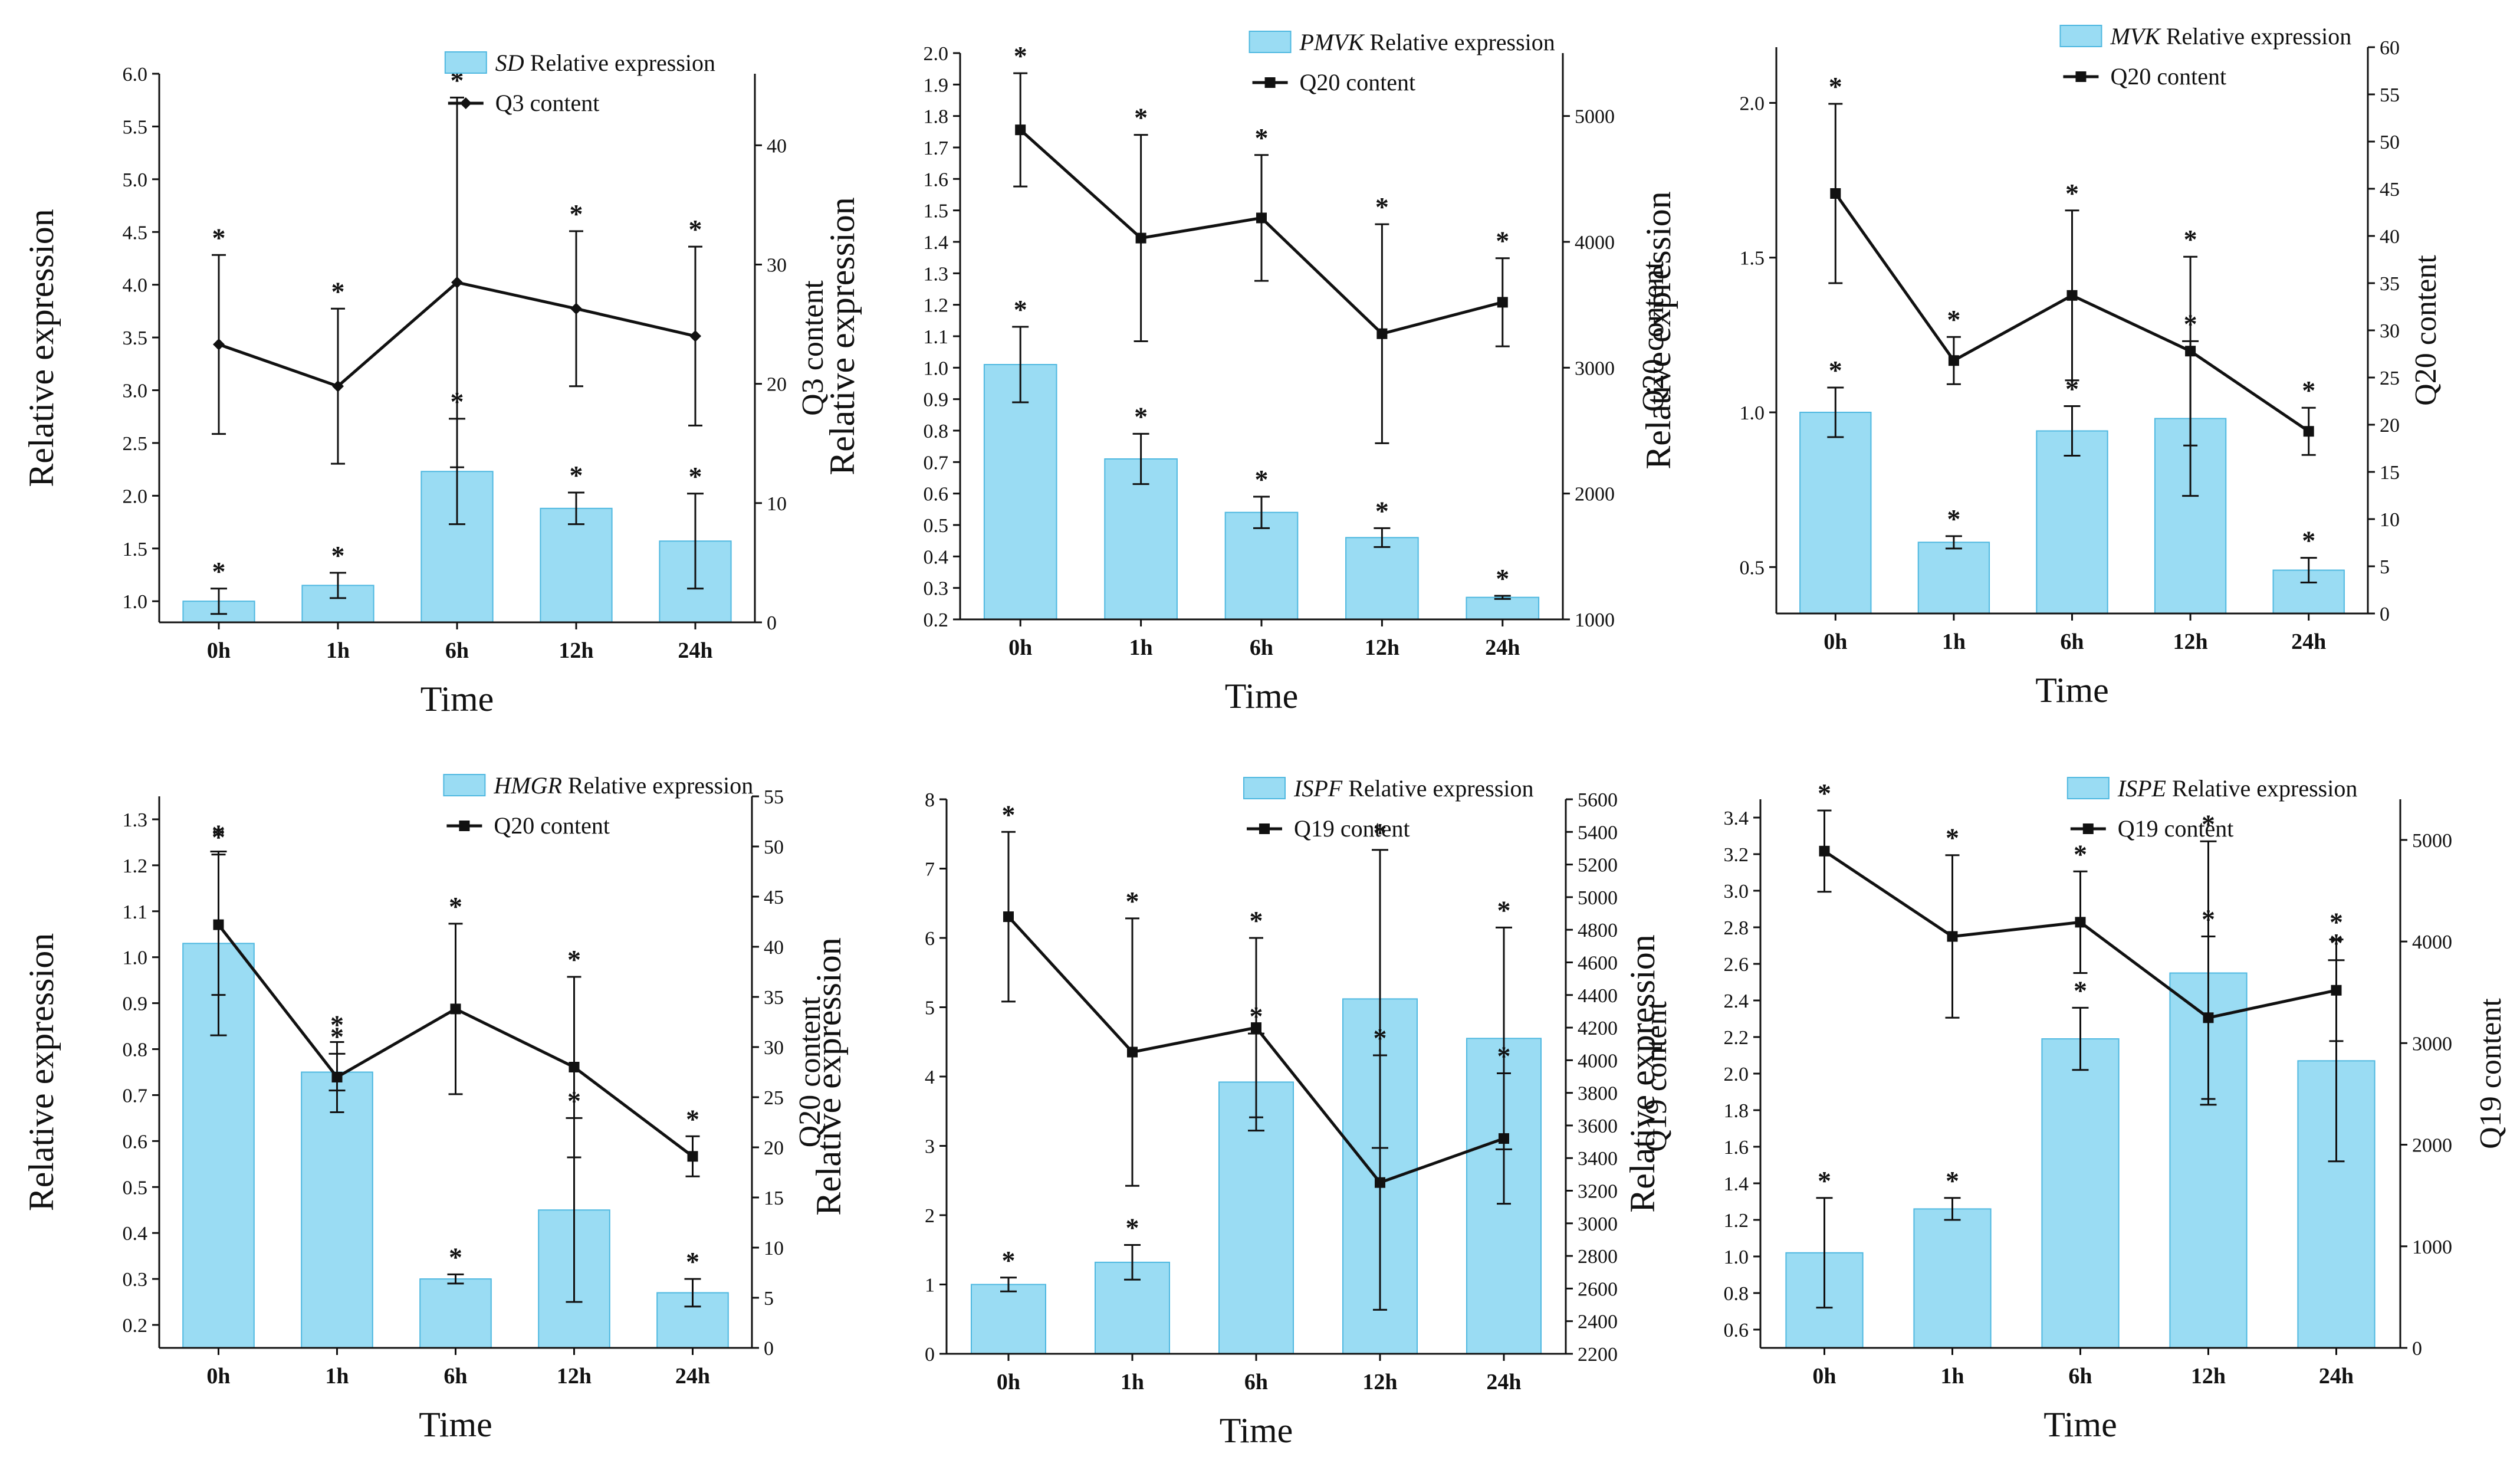 Image resolution: width=2520 pixels, height=1470 pixels. Describe the element at coordinates (936, 620) in the screenshot. I see `y-tick-label: 0.2` at that location.